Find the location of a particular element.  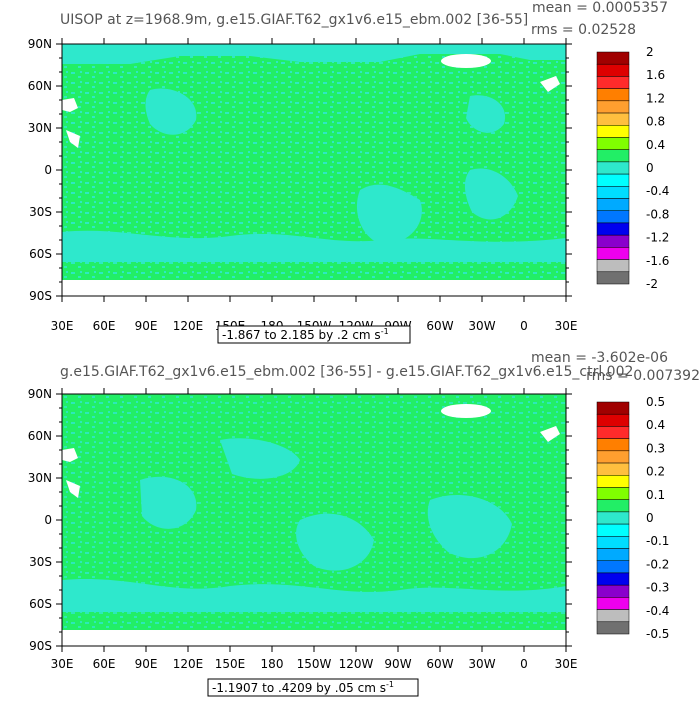

lat-label: 90S is located at coordinates (40, 296).